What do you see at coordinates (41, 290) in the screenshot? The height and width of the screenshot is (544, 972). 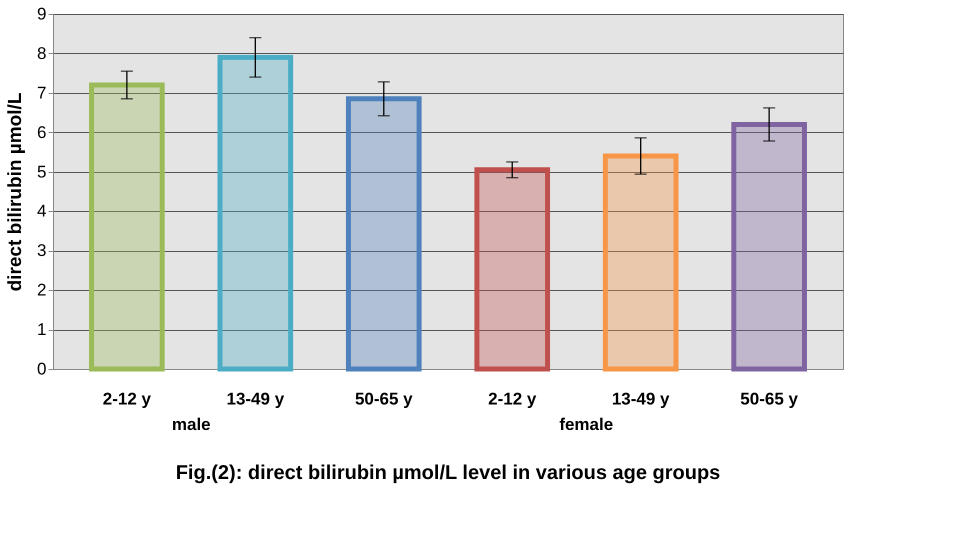 I see `y-tick-label: 2` at bounding box center [41, 290].